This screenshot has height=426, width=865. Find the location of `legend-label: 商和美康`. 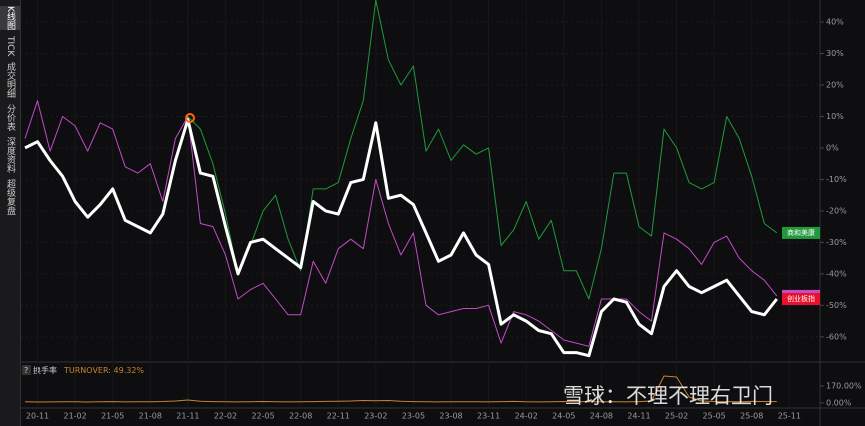

legend-label: 商和美康 is located at coordinates (801, 232).